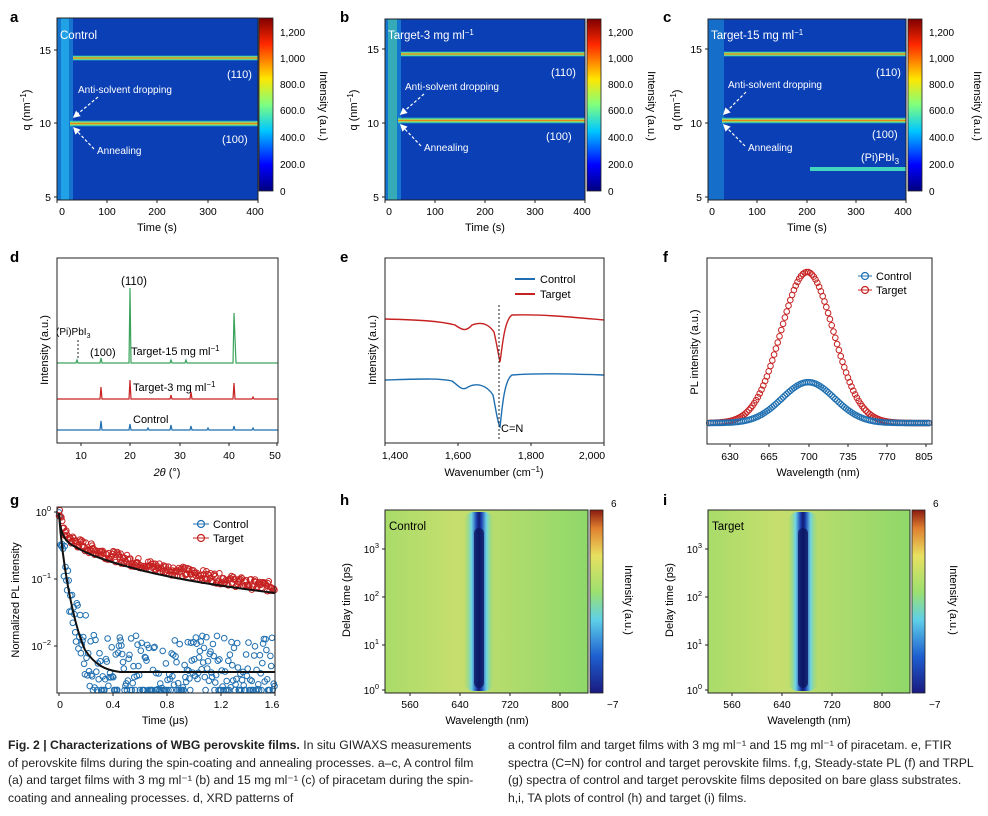 The height and width of the screenshot is (816, 988). What do you see at coordinates (113, 705) in the screenshot?
I see `x-tick-label: 0.4` at bounding box center [113, 705].